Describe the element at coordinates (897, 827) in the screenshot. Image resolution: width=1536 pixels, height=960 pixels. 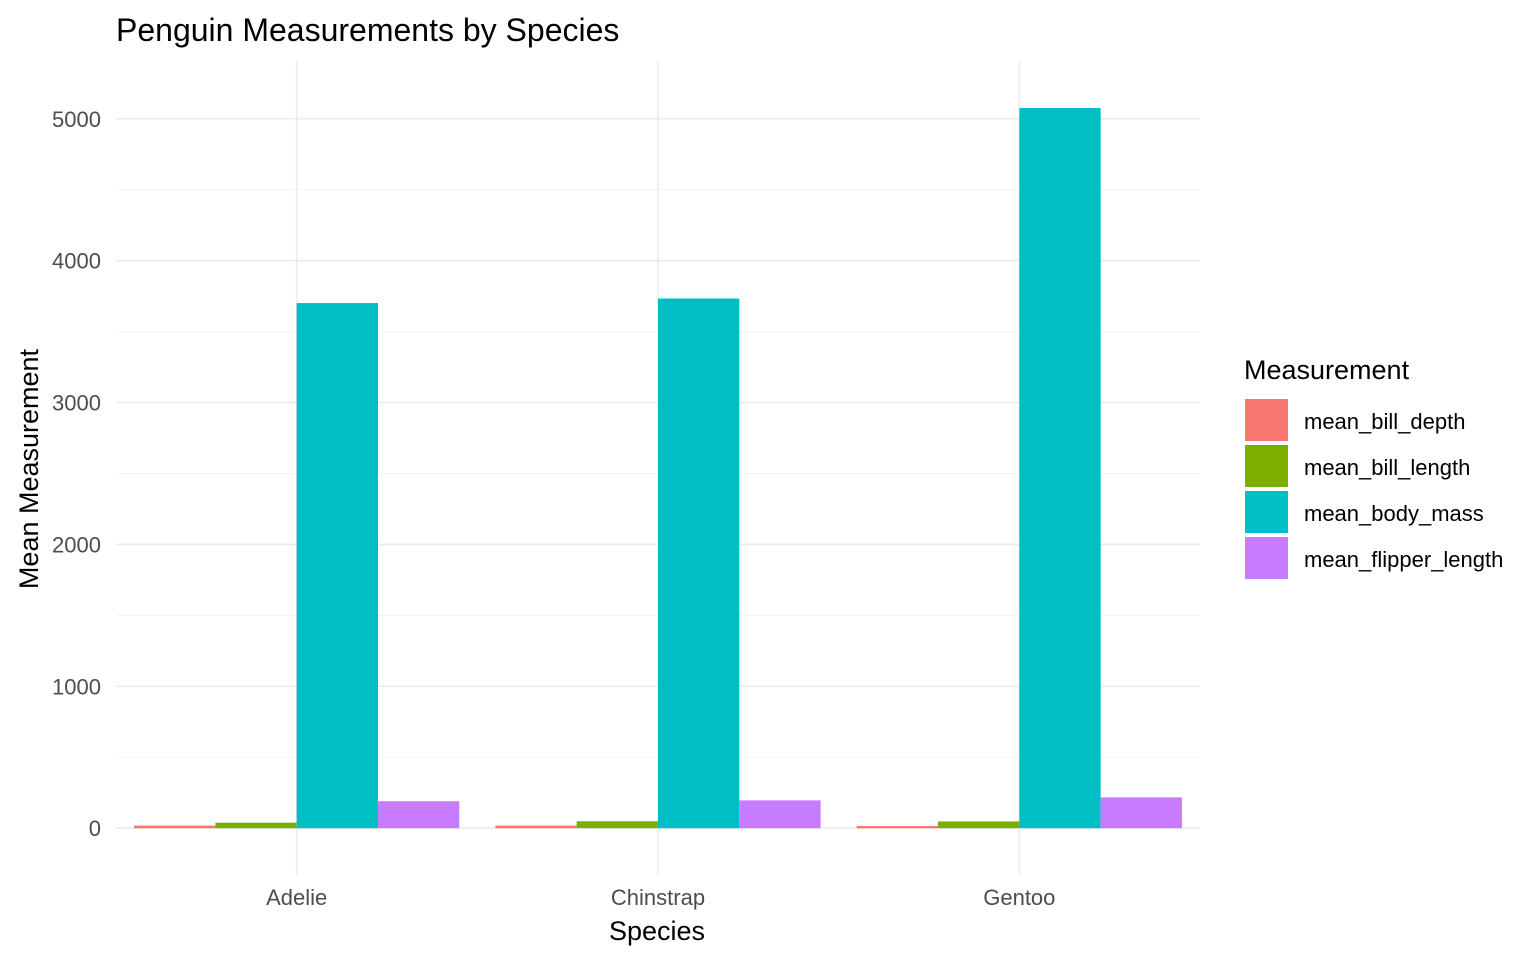
I see `bar-mean_bill_depth-Gentoo` at that location.